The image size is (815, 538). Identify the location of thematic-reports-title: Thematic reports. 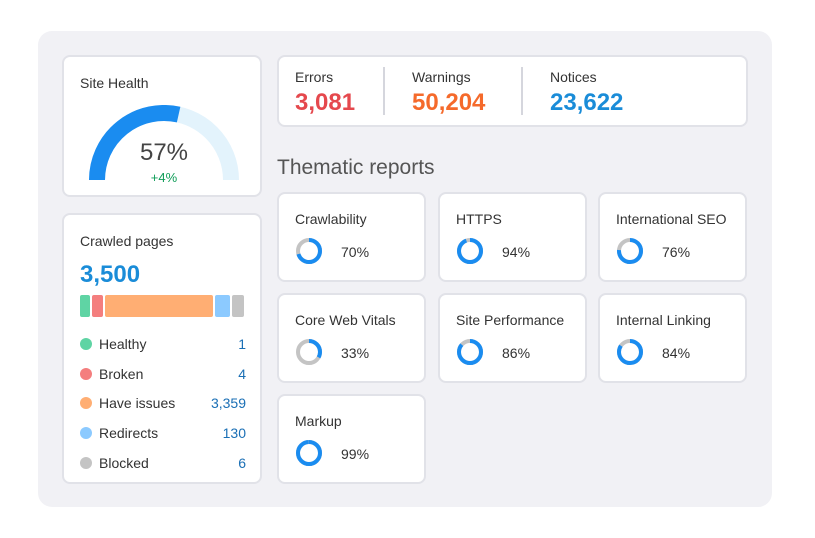
(356, 167).